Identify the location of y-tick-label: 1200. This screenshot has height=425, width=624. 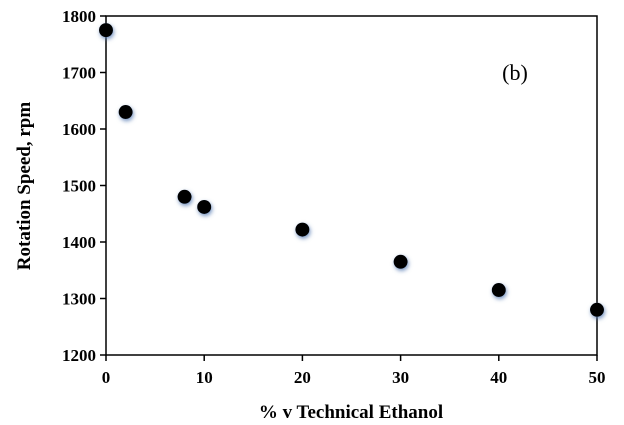
(79, 355).